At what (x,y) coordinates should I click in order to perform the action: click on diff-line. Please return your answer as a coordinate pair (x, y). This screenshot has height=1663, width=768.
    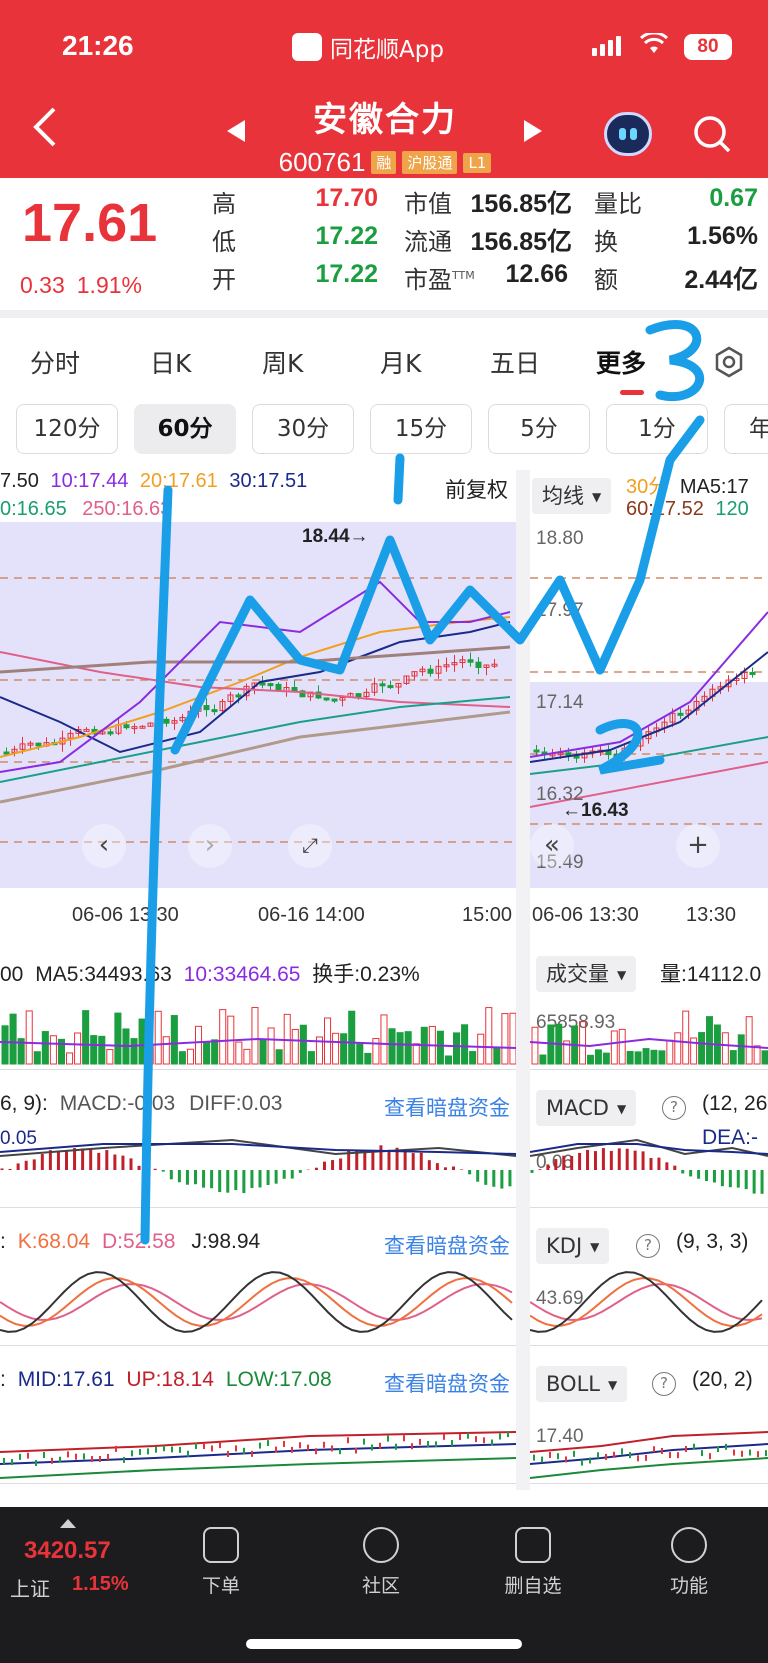
    Looking at the image, I should click on (649, 1147).